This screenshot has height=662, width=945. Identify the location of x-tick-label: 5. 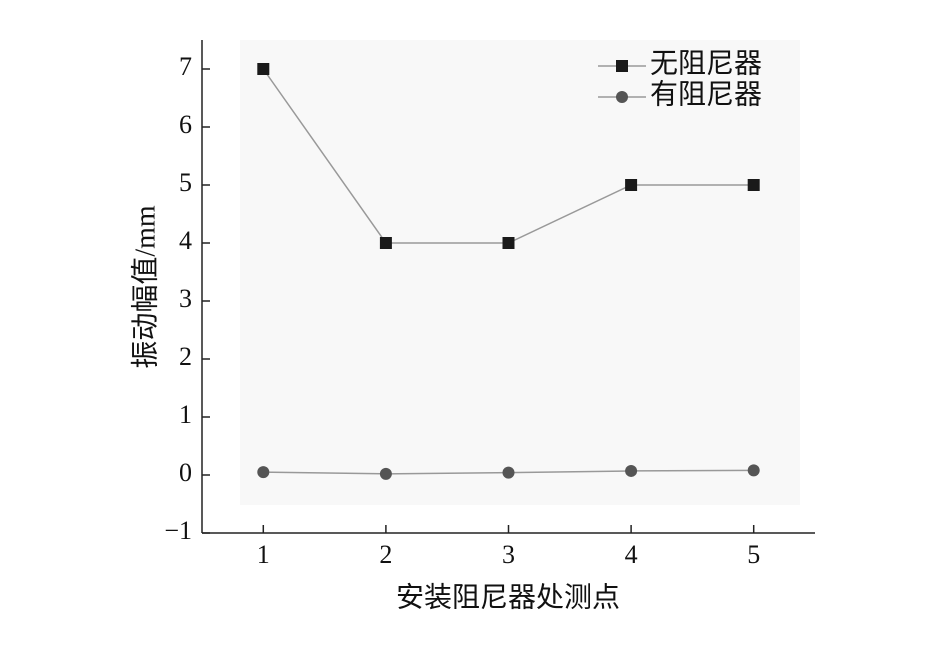
(753, 554).